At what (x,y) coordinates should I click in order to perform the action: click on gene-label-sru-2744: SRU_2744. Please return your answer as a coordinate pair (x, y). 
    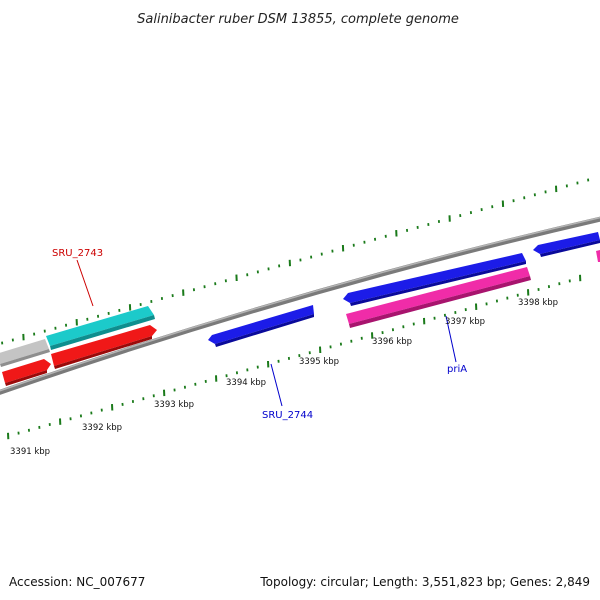
    Looking at the image, I should click on (287, 415).